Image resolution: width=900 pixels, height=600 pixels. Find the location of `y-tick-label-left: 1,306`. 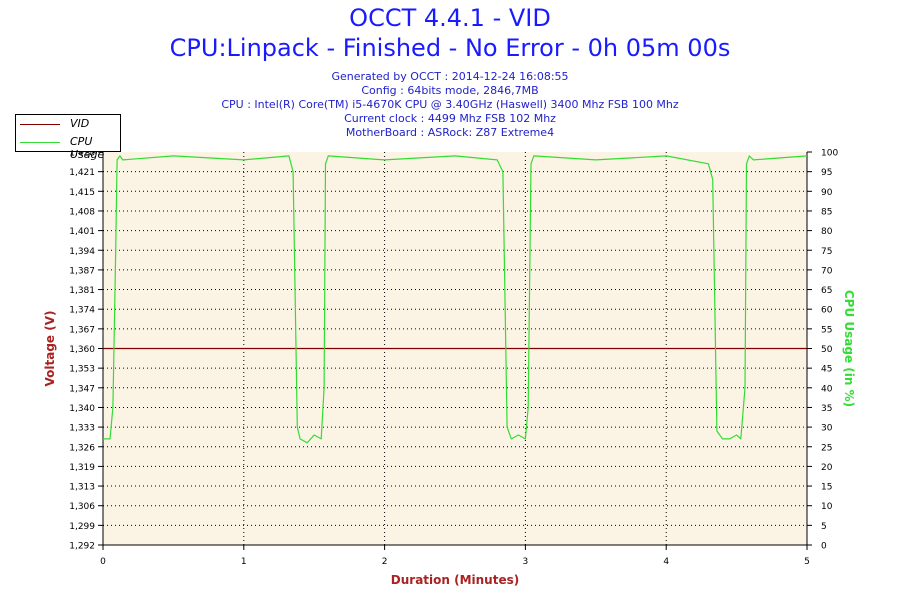

y-tick-label-left: 1,306 is located at coordinates (82, 507).